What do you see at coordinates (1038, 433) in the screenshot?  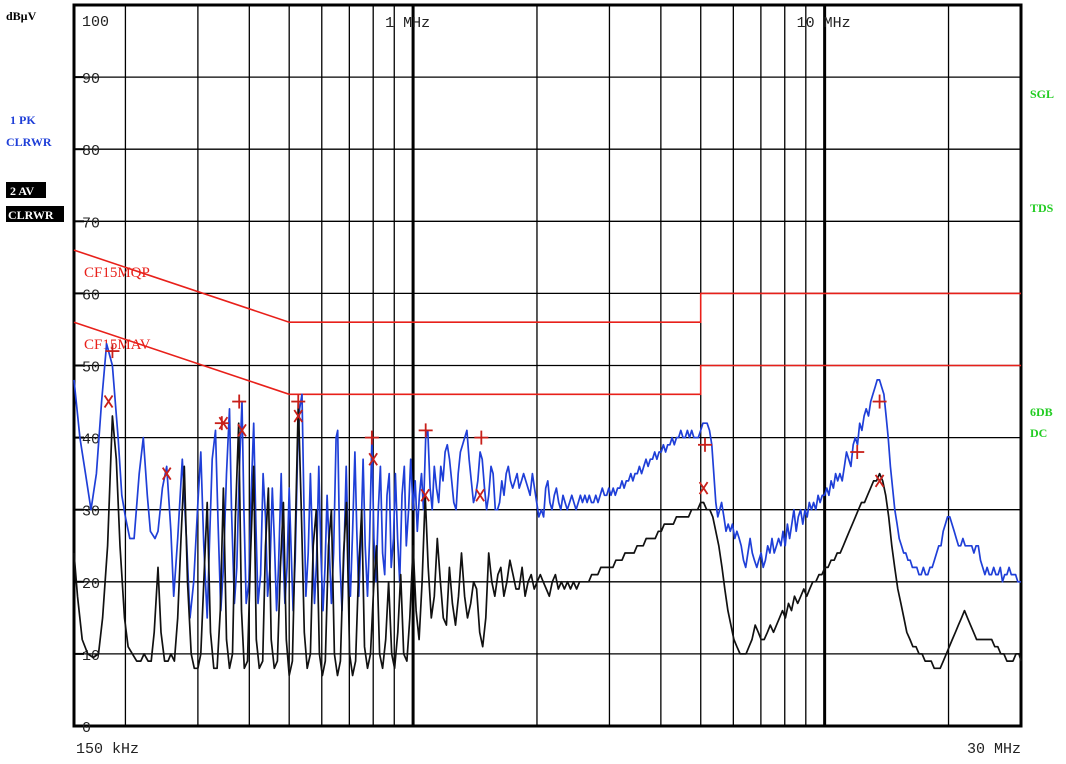 I see `status-coupling: DC` at bounding box center [1038, 433].